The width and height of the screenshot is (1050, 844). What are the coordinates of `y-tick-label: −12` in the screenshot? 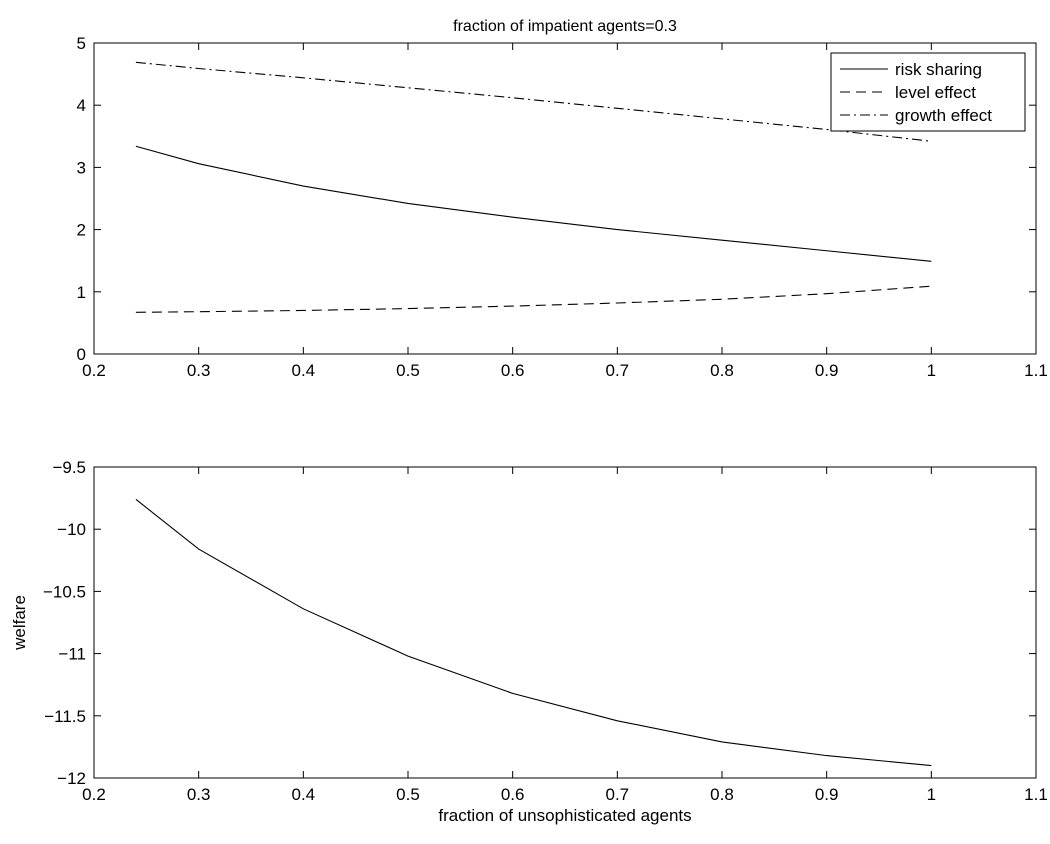 It's located at (71, 778).